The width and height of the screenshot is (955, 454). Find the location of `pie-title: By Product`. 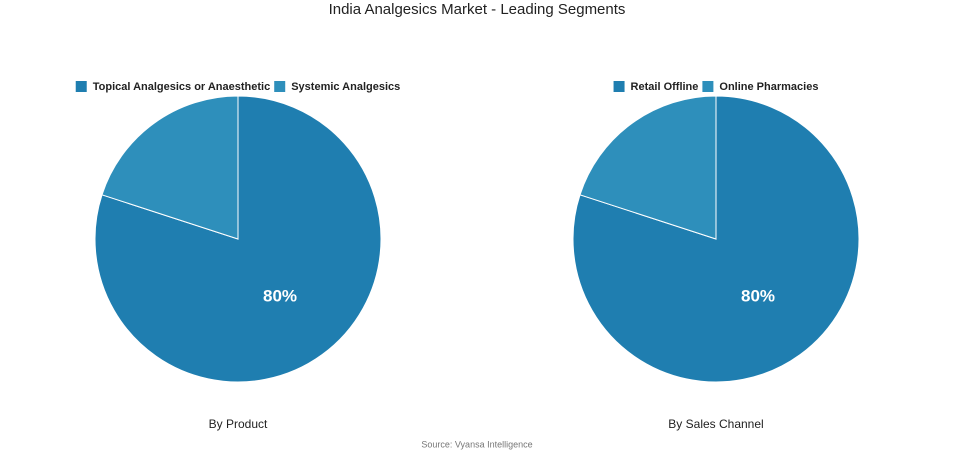

pie-title: By Product is located at coordinates (238, 424).